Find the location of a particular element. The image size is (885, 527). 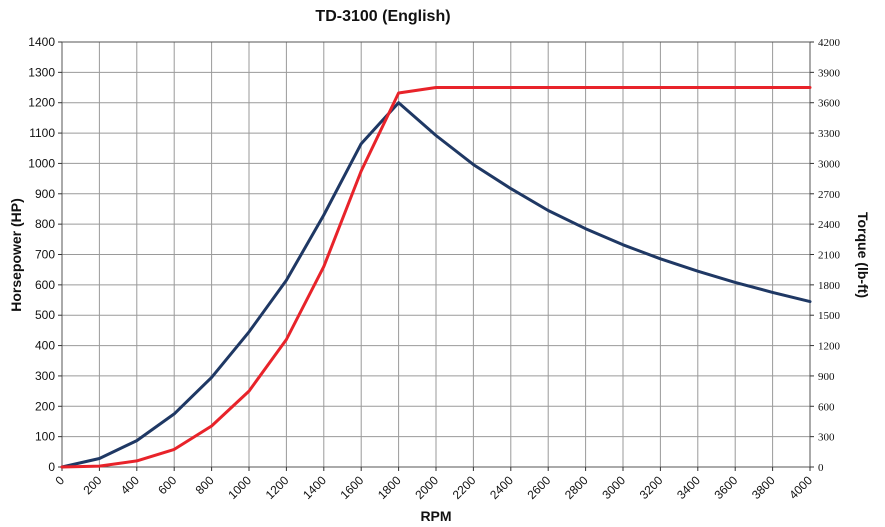

y-left-tick-label: 400 is located at coordinates (45, 346).